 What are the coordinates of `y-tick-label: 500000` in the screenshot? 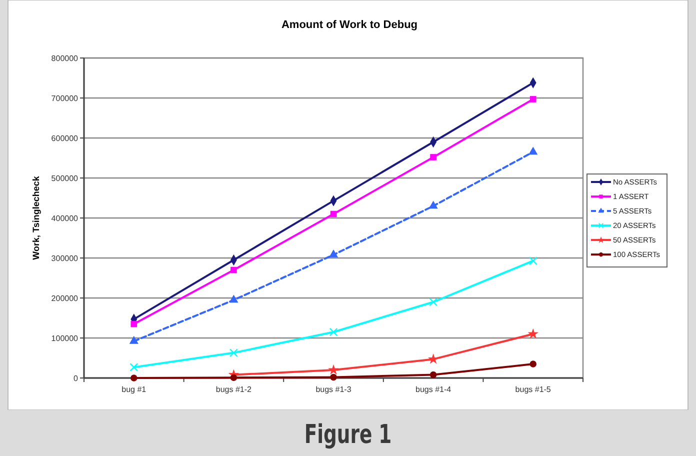 It's located at (65, 178).